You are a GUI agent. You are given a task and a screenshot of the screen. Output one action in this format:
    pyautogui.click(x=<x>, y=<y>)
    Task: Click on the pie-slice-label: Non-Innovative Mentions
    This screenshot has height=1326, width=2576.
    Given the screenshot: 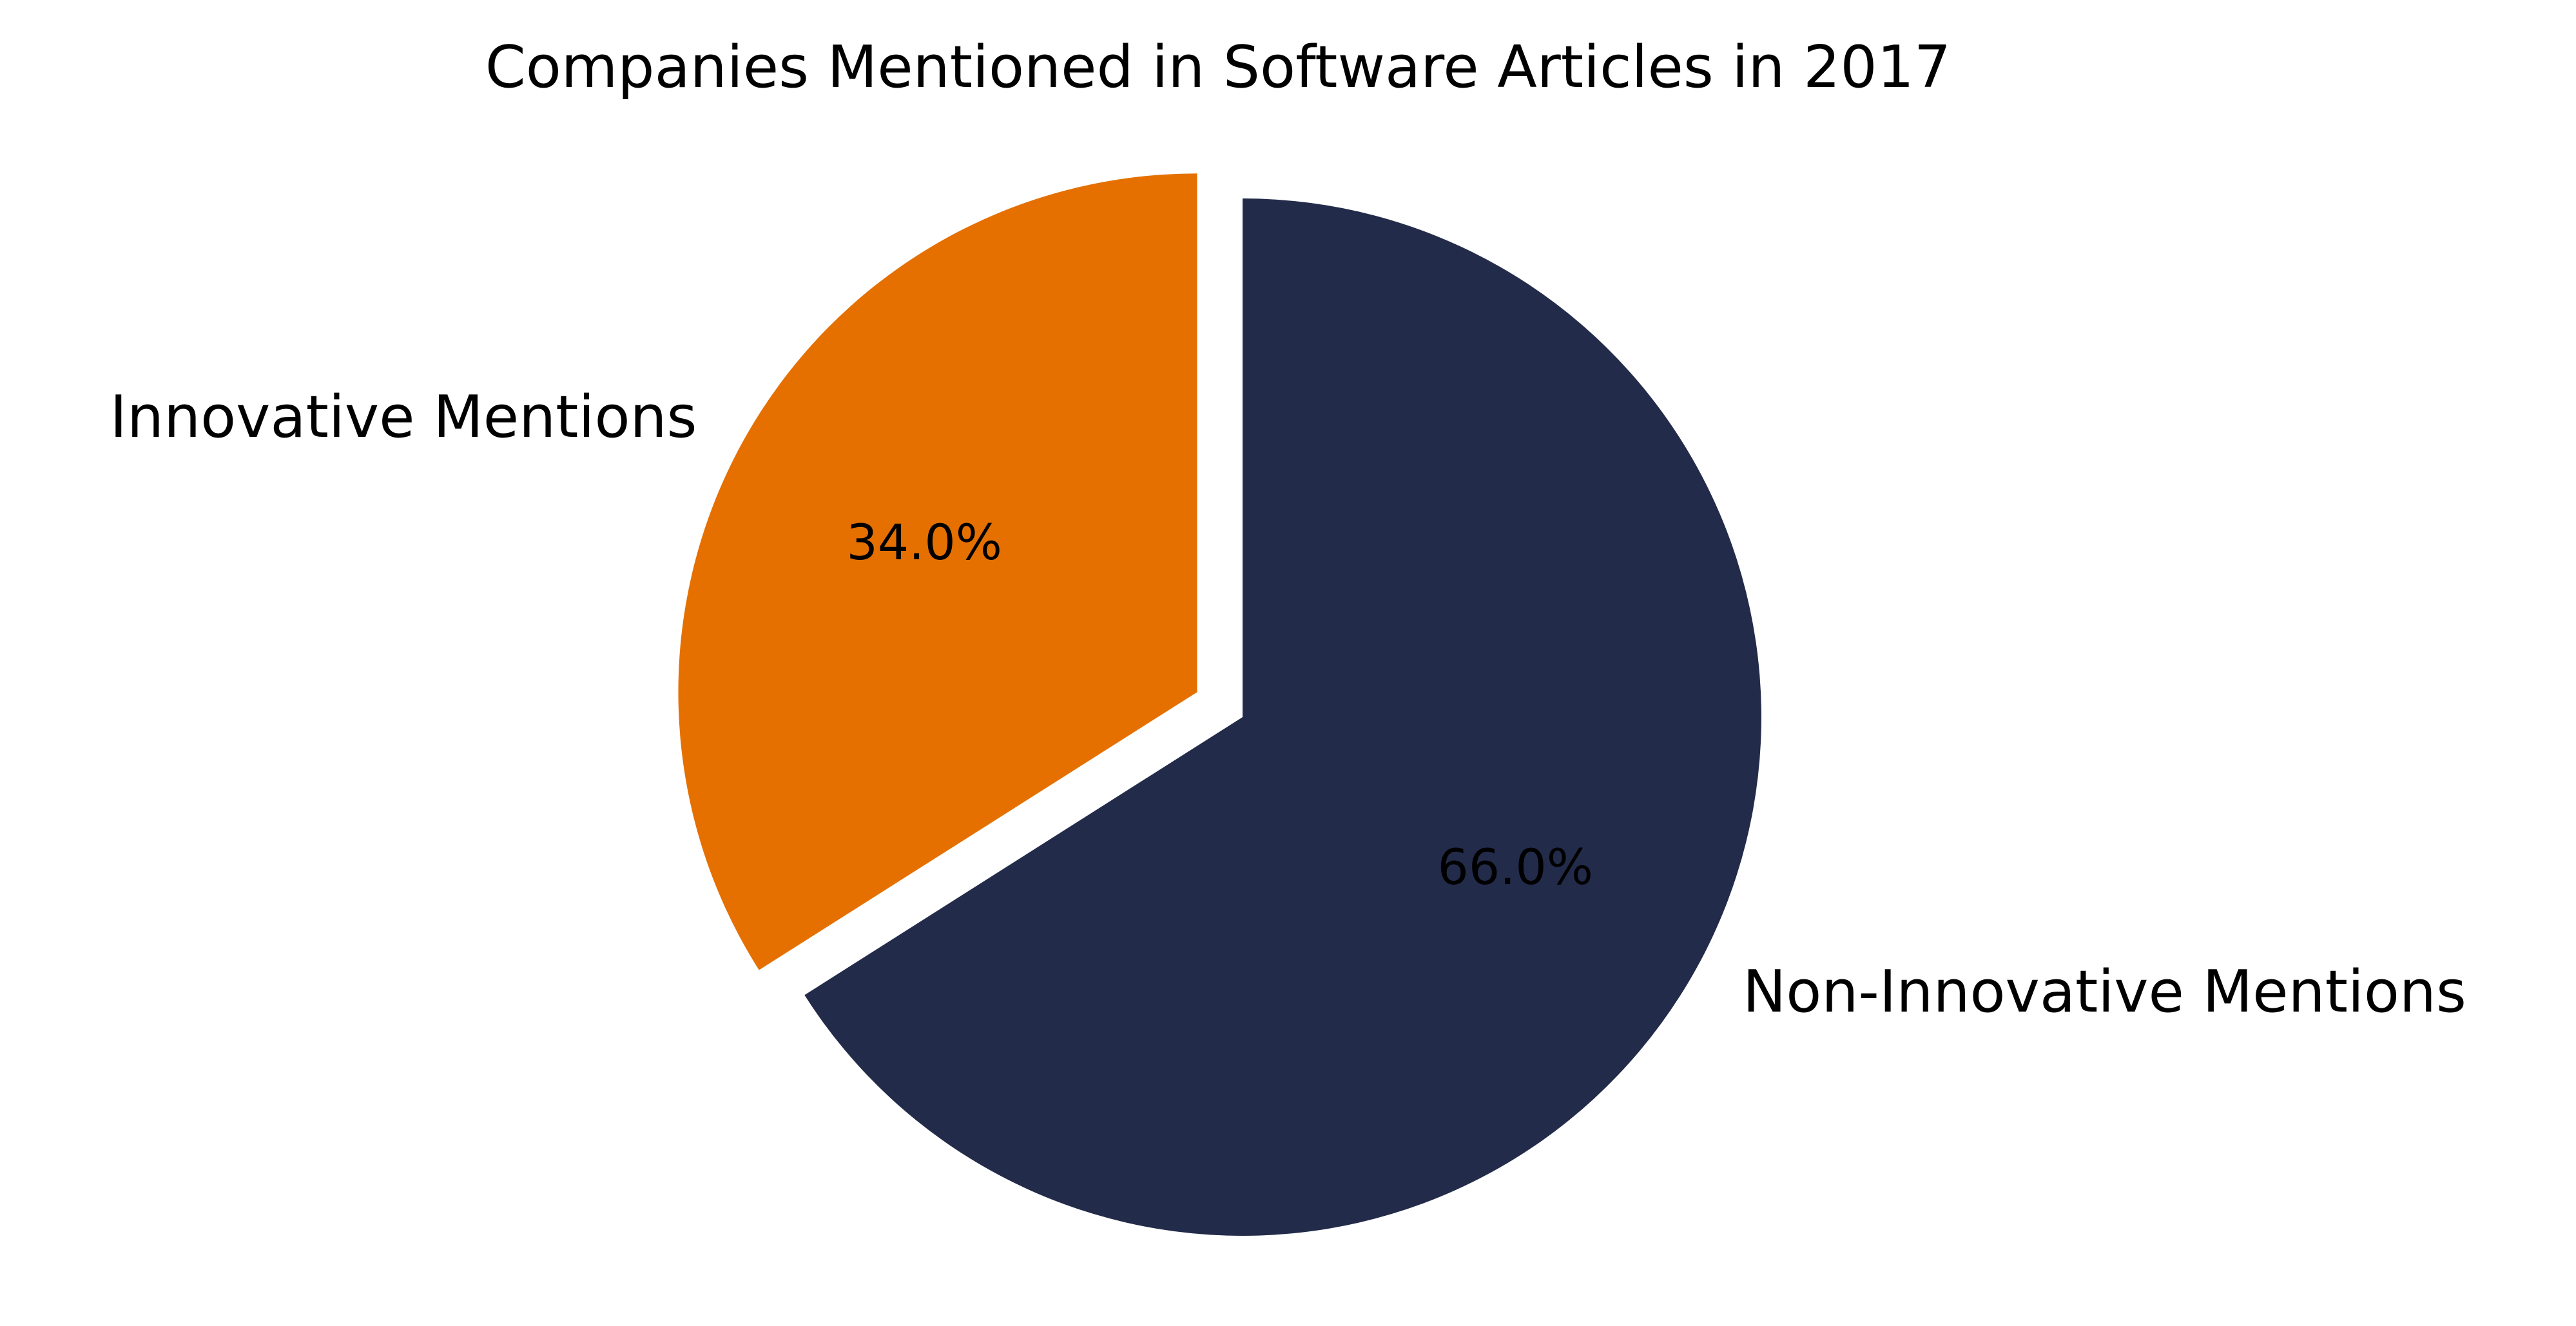 What is the action you would take?
    pyautogui.click(x=2104, y=992)
    